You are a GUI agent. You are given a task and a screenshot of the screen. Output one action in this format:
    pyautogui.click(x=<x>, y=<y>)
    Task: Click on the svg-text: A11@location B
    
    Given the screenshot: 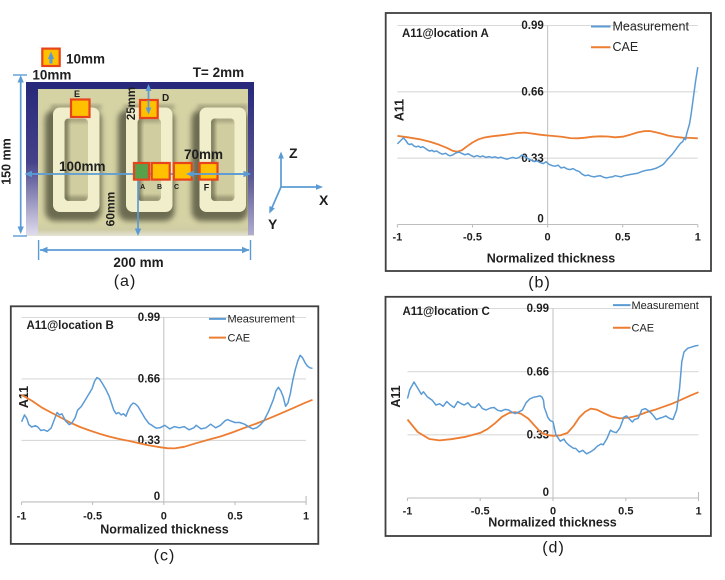 What is the action you would take?
    pyautogui.click(x=70, y=326)
    